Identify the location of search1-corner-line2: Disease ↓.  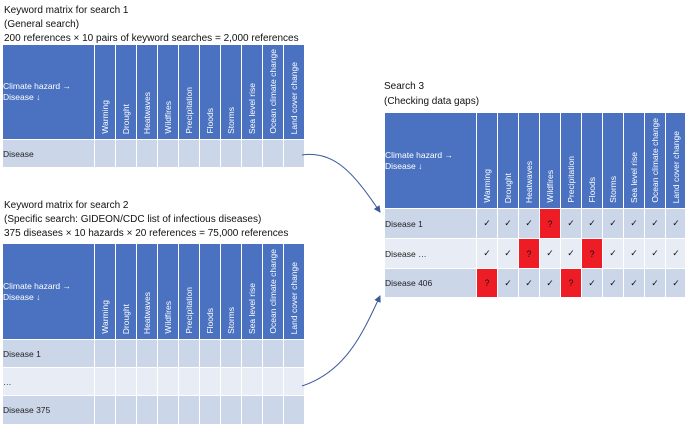
(22, 97).